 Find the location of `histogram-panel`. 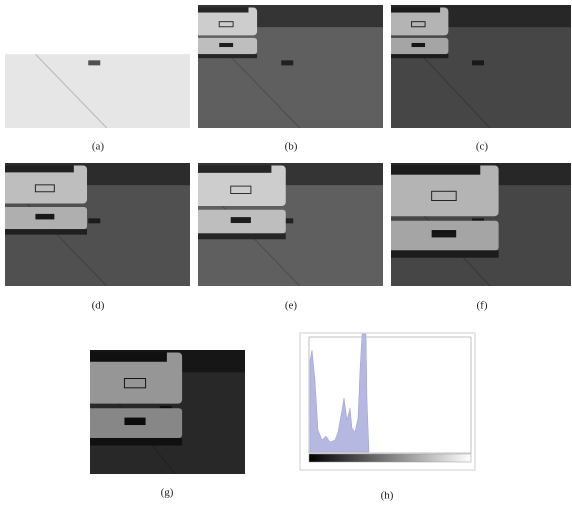

histogram-panel is located at coordinates (387, 401).